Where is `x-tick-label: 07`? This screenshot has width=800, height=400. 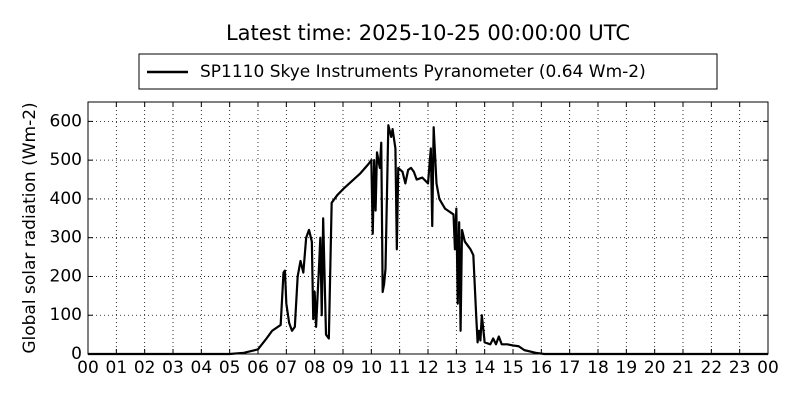 x-tick-label: 07 is located at coordinates (287, 368).